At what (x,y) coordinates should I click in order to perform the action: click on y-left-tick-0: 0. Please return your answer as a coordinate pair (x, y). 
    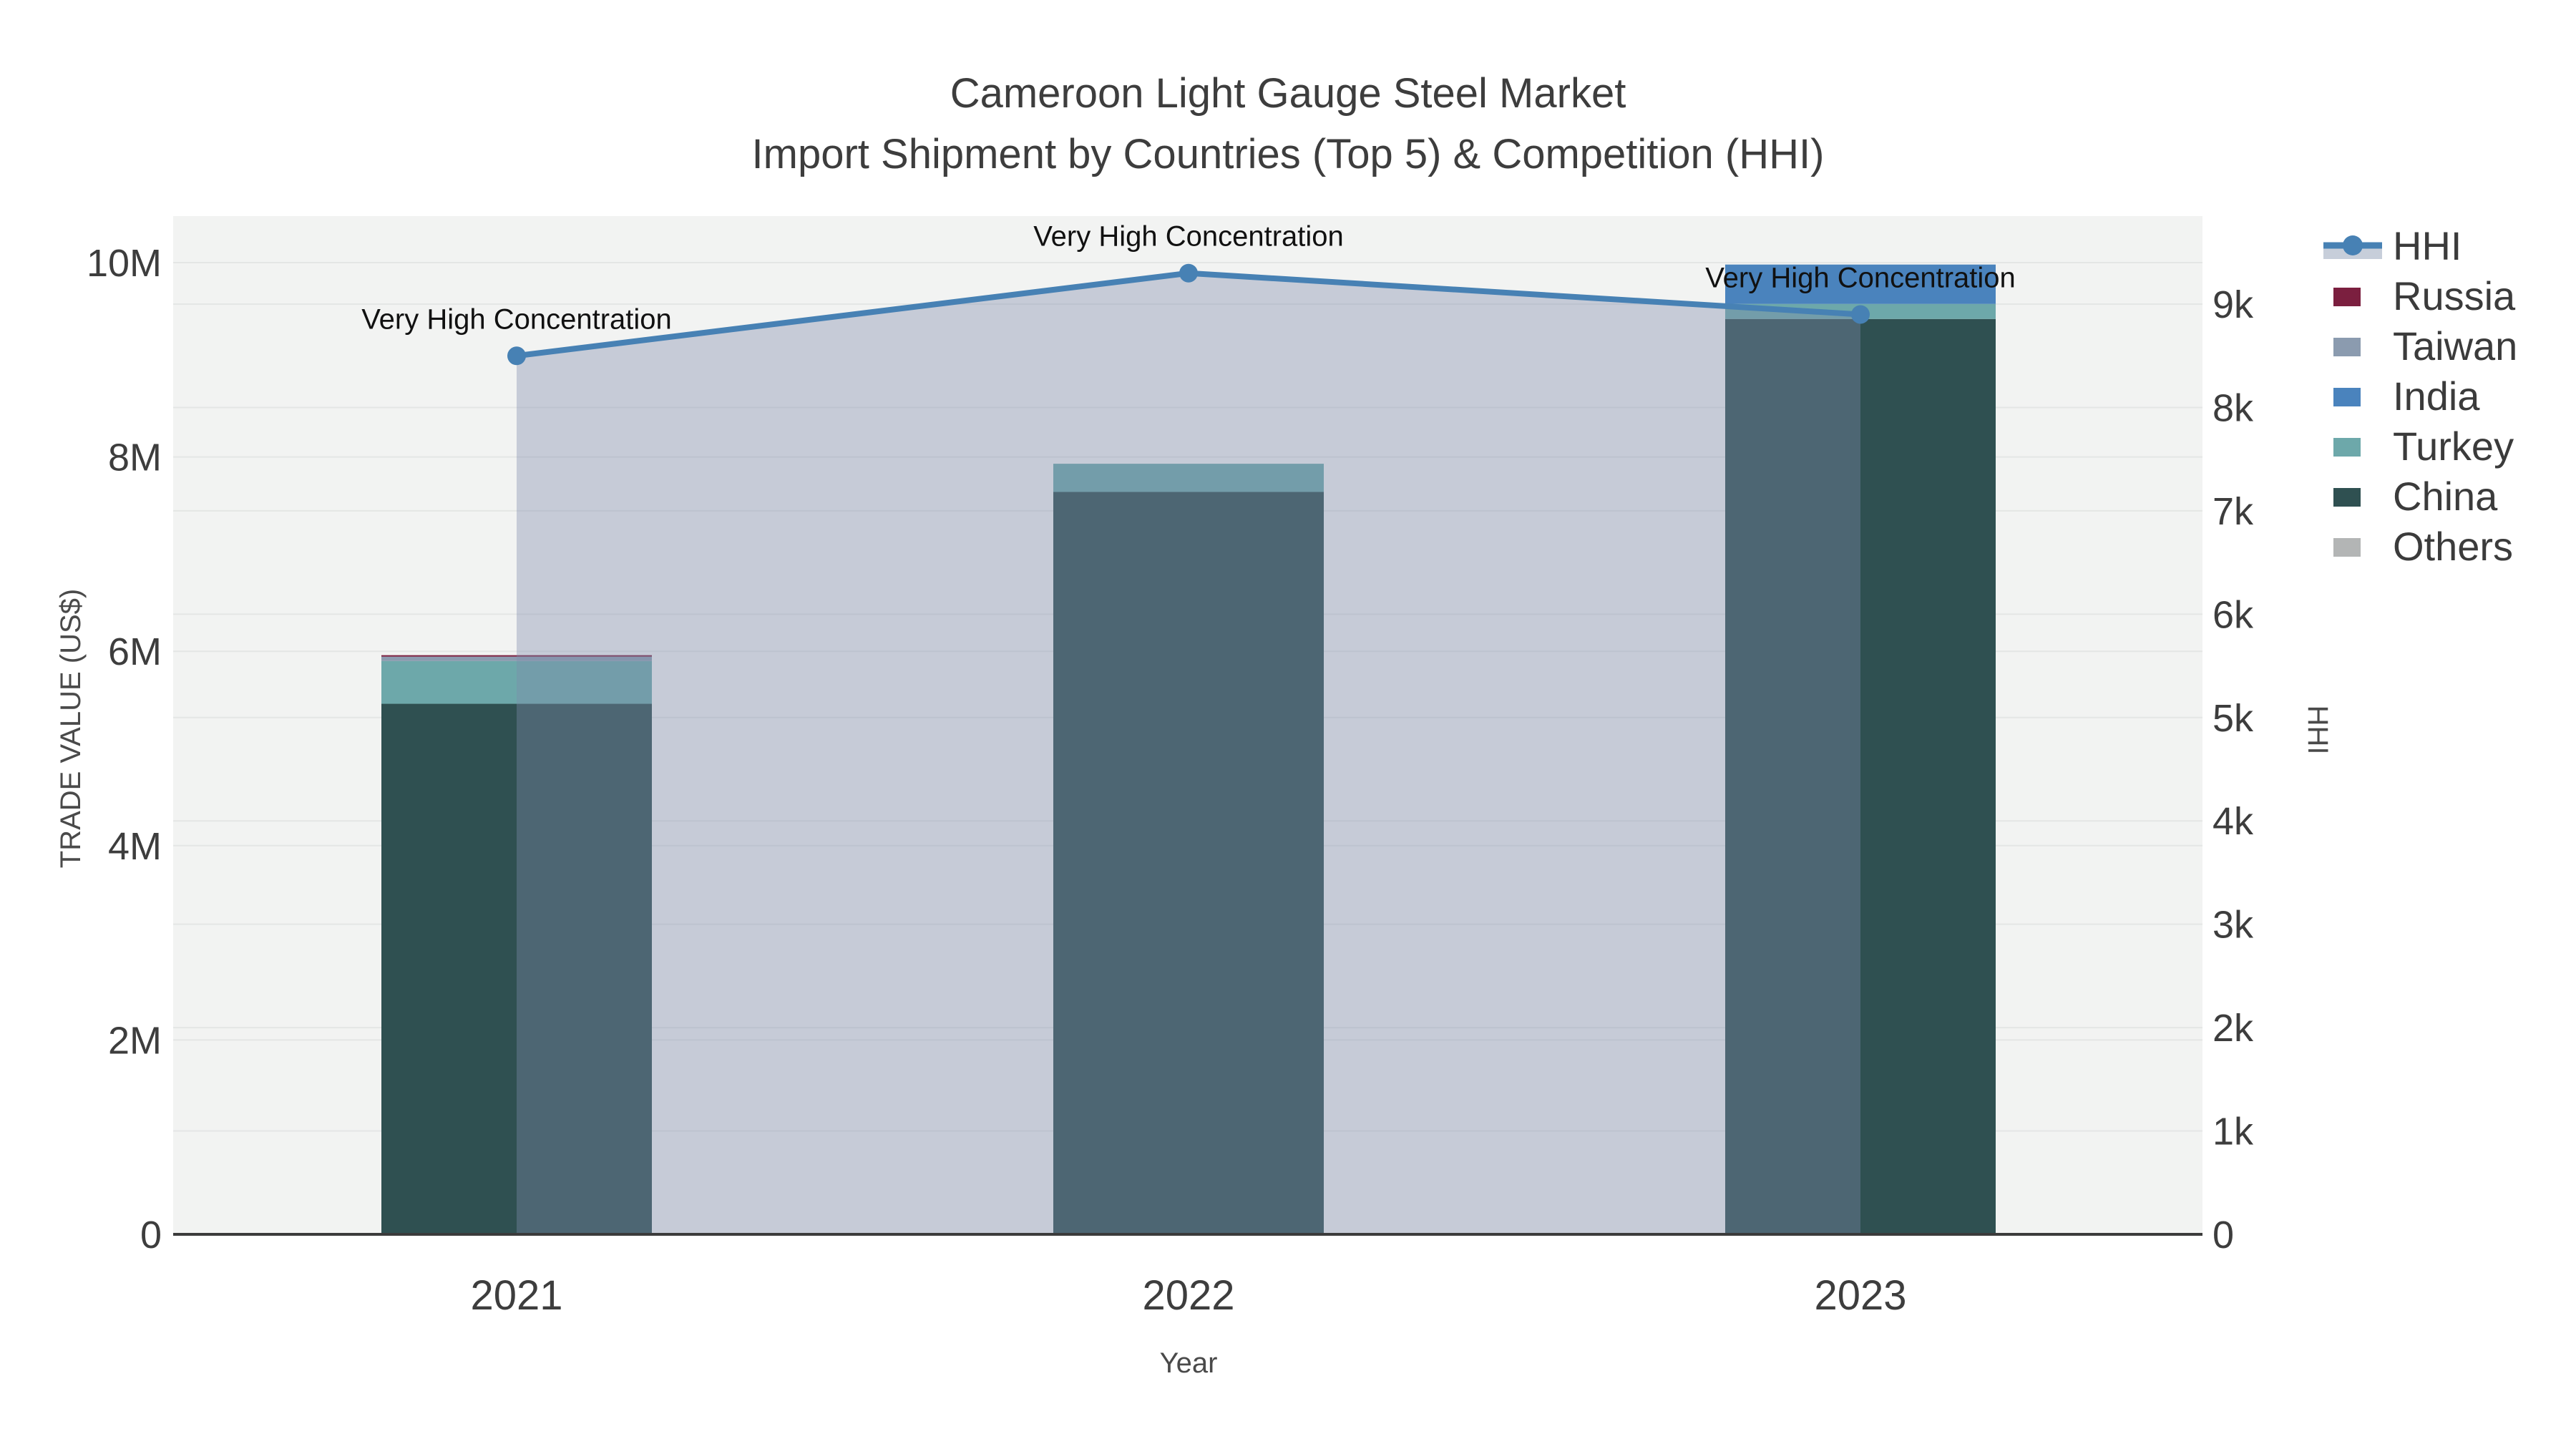
    Looking at the image, I should click on (151, 1235).